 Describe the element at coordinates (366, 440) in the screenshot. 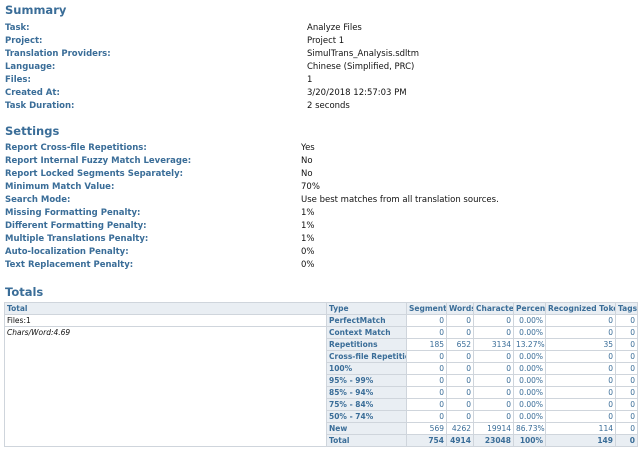

I see `row-type: Total` at that location.